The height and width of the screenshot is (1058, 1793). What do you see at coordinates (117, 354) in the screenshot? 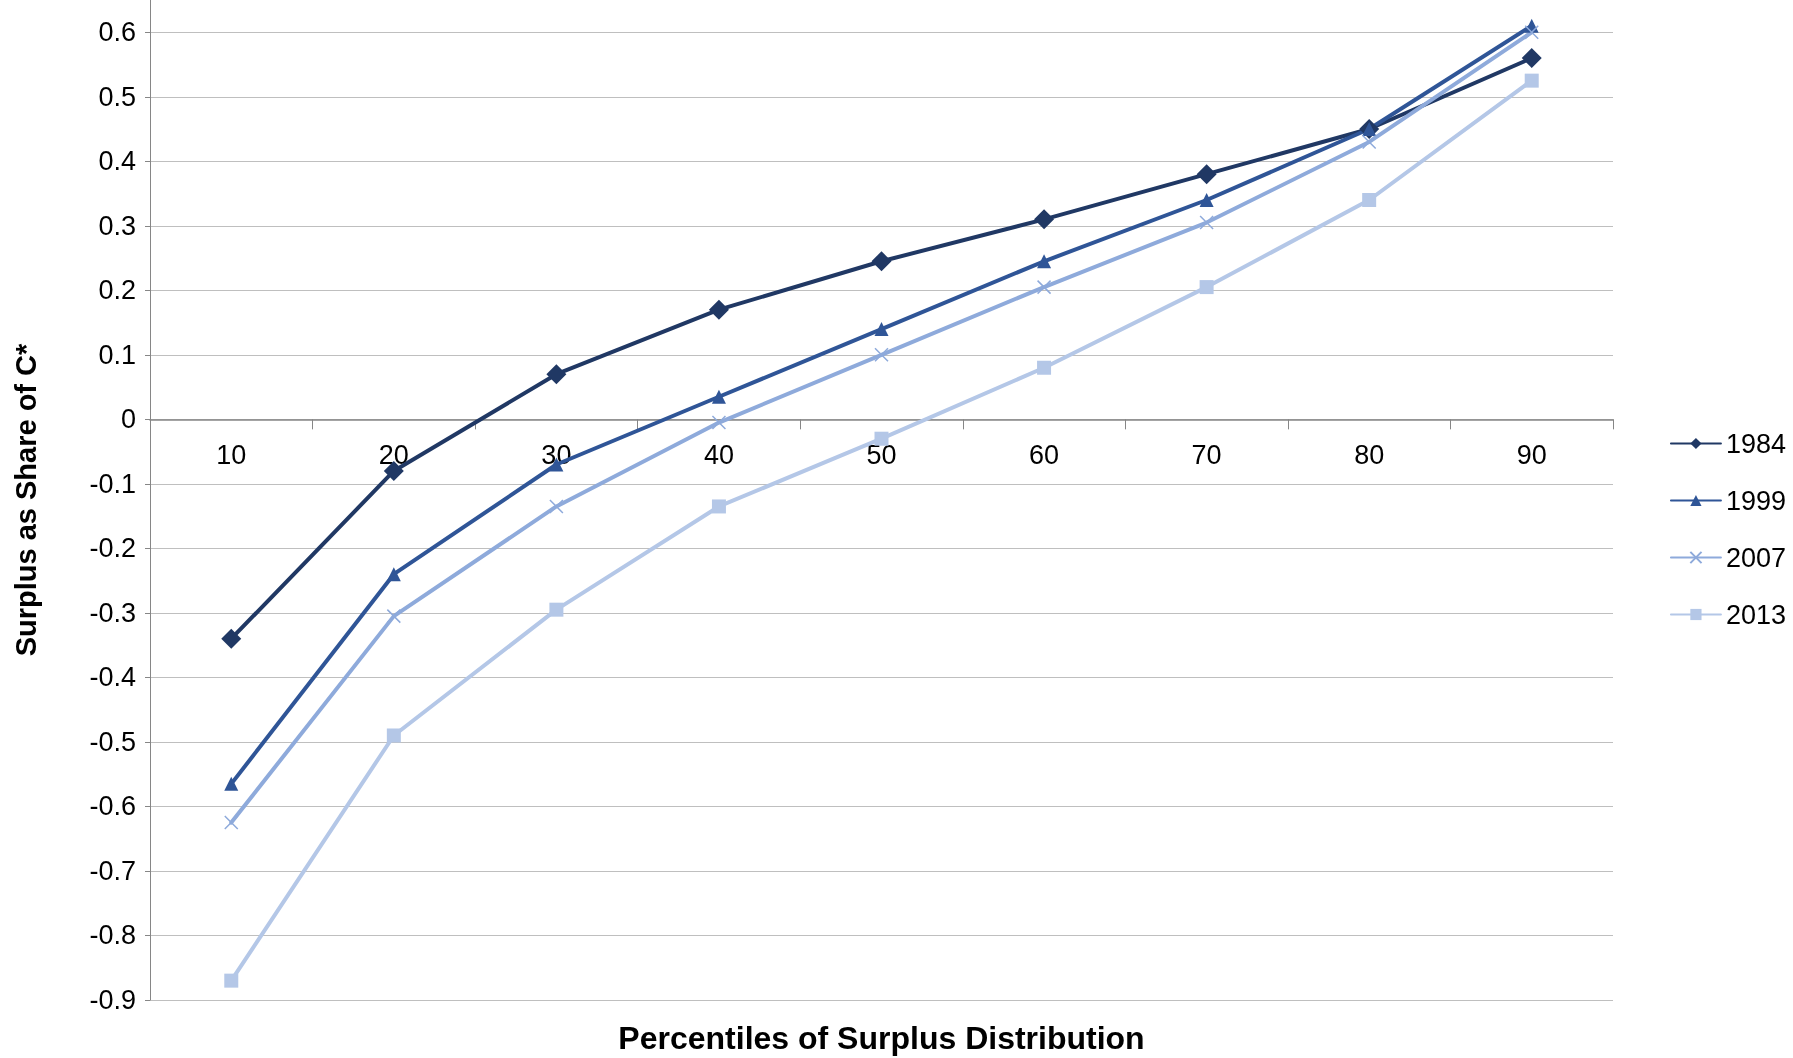
I see `y-tick-label: 0.1` at bounding box center [117, 354].